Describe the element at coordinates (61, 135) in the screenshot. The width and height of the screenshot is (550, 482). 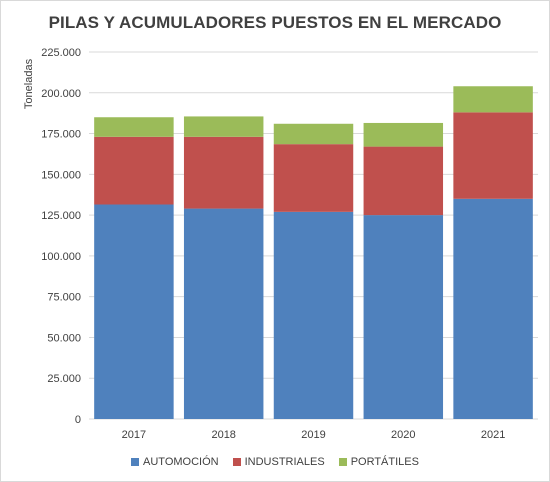
I see `y-tick-label: 175.000` at that location.